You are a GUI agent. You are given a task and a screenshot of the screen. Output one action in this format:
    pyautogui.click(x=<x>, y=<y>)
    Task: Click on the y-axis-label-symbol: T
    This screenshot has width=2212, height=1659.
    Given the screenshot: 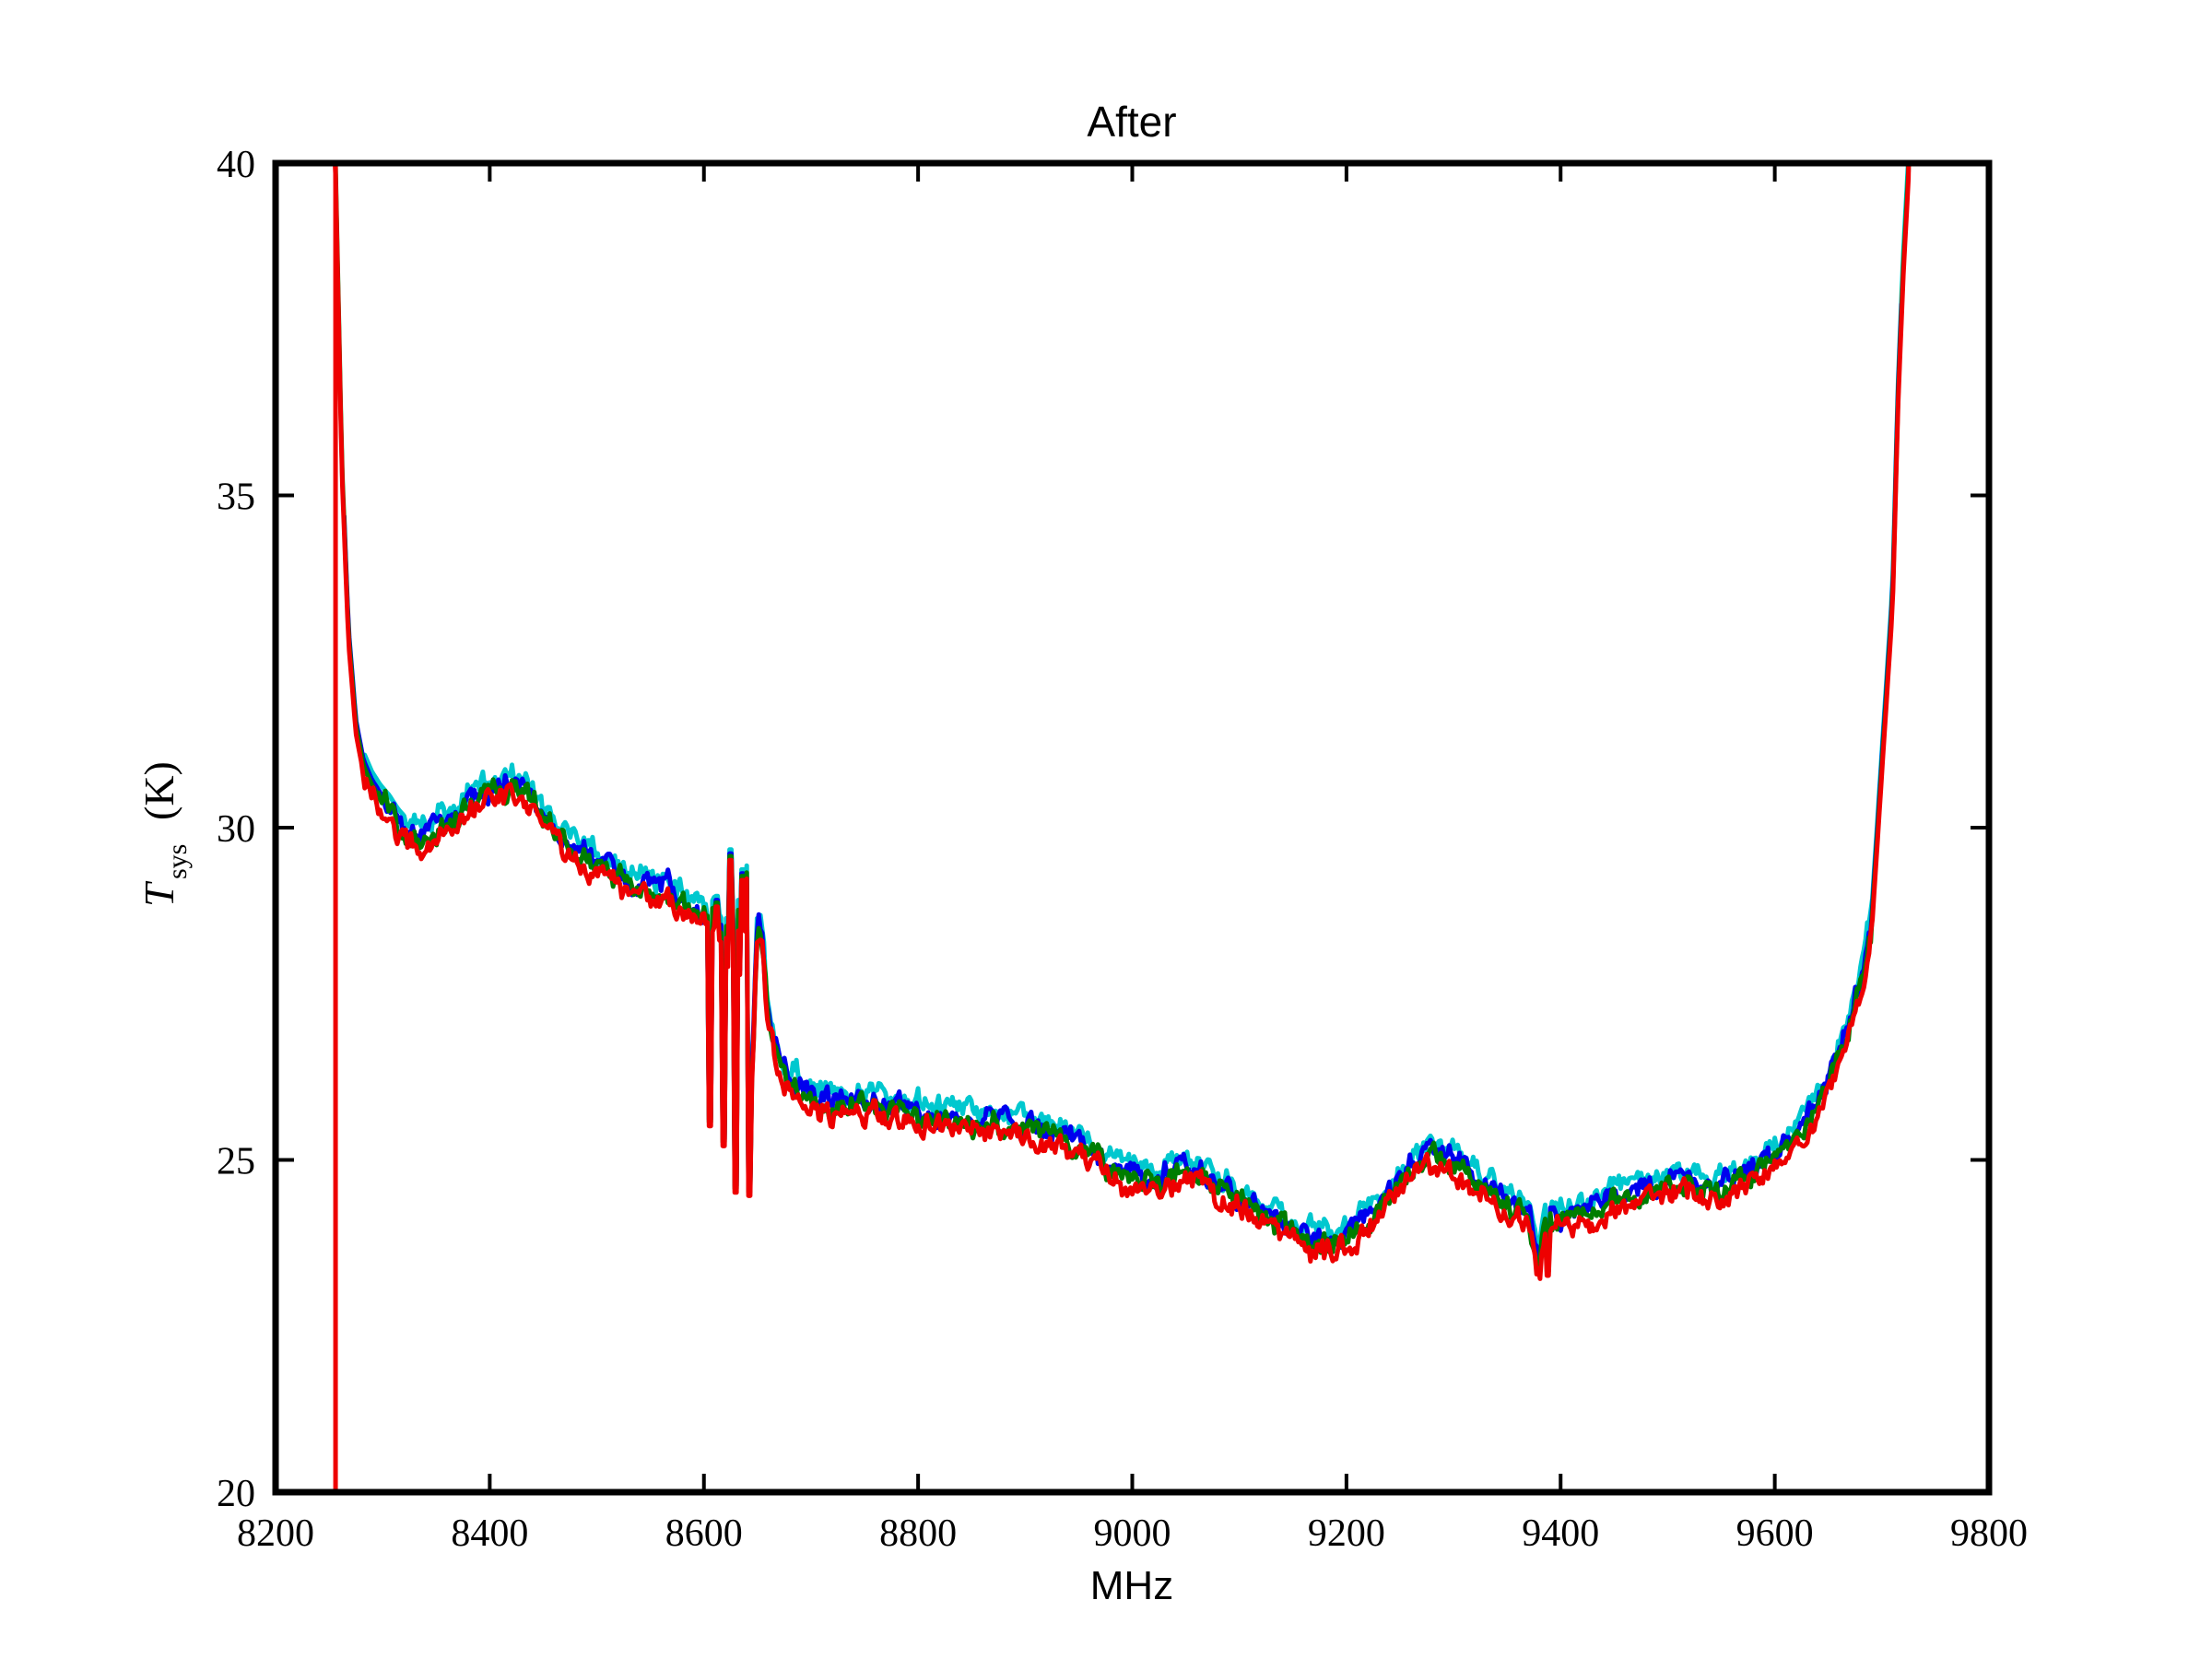 What is the action you would take?
    pyautogui.click(x=158, y=893)
    